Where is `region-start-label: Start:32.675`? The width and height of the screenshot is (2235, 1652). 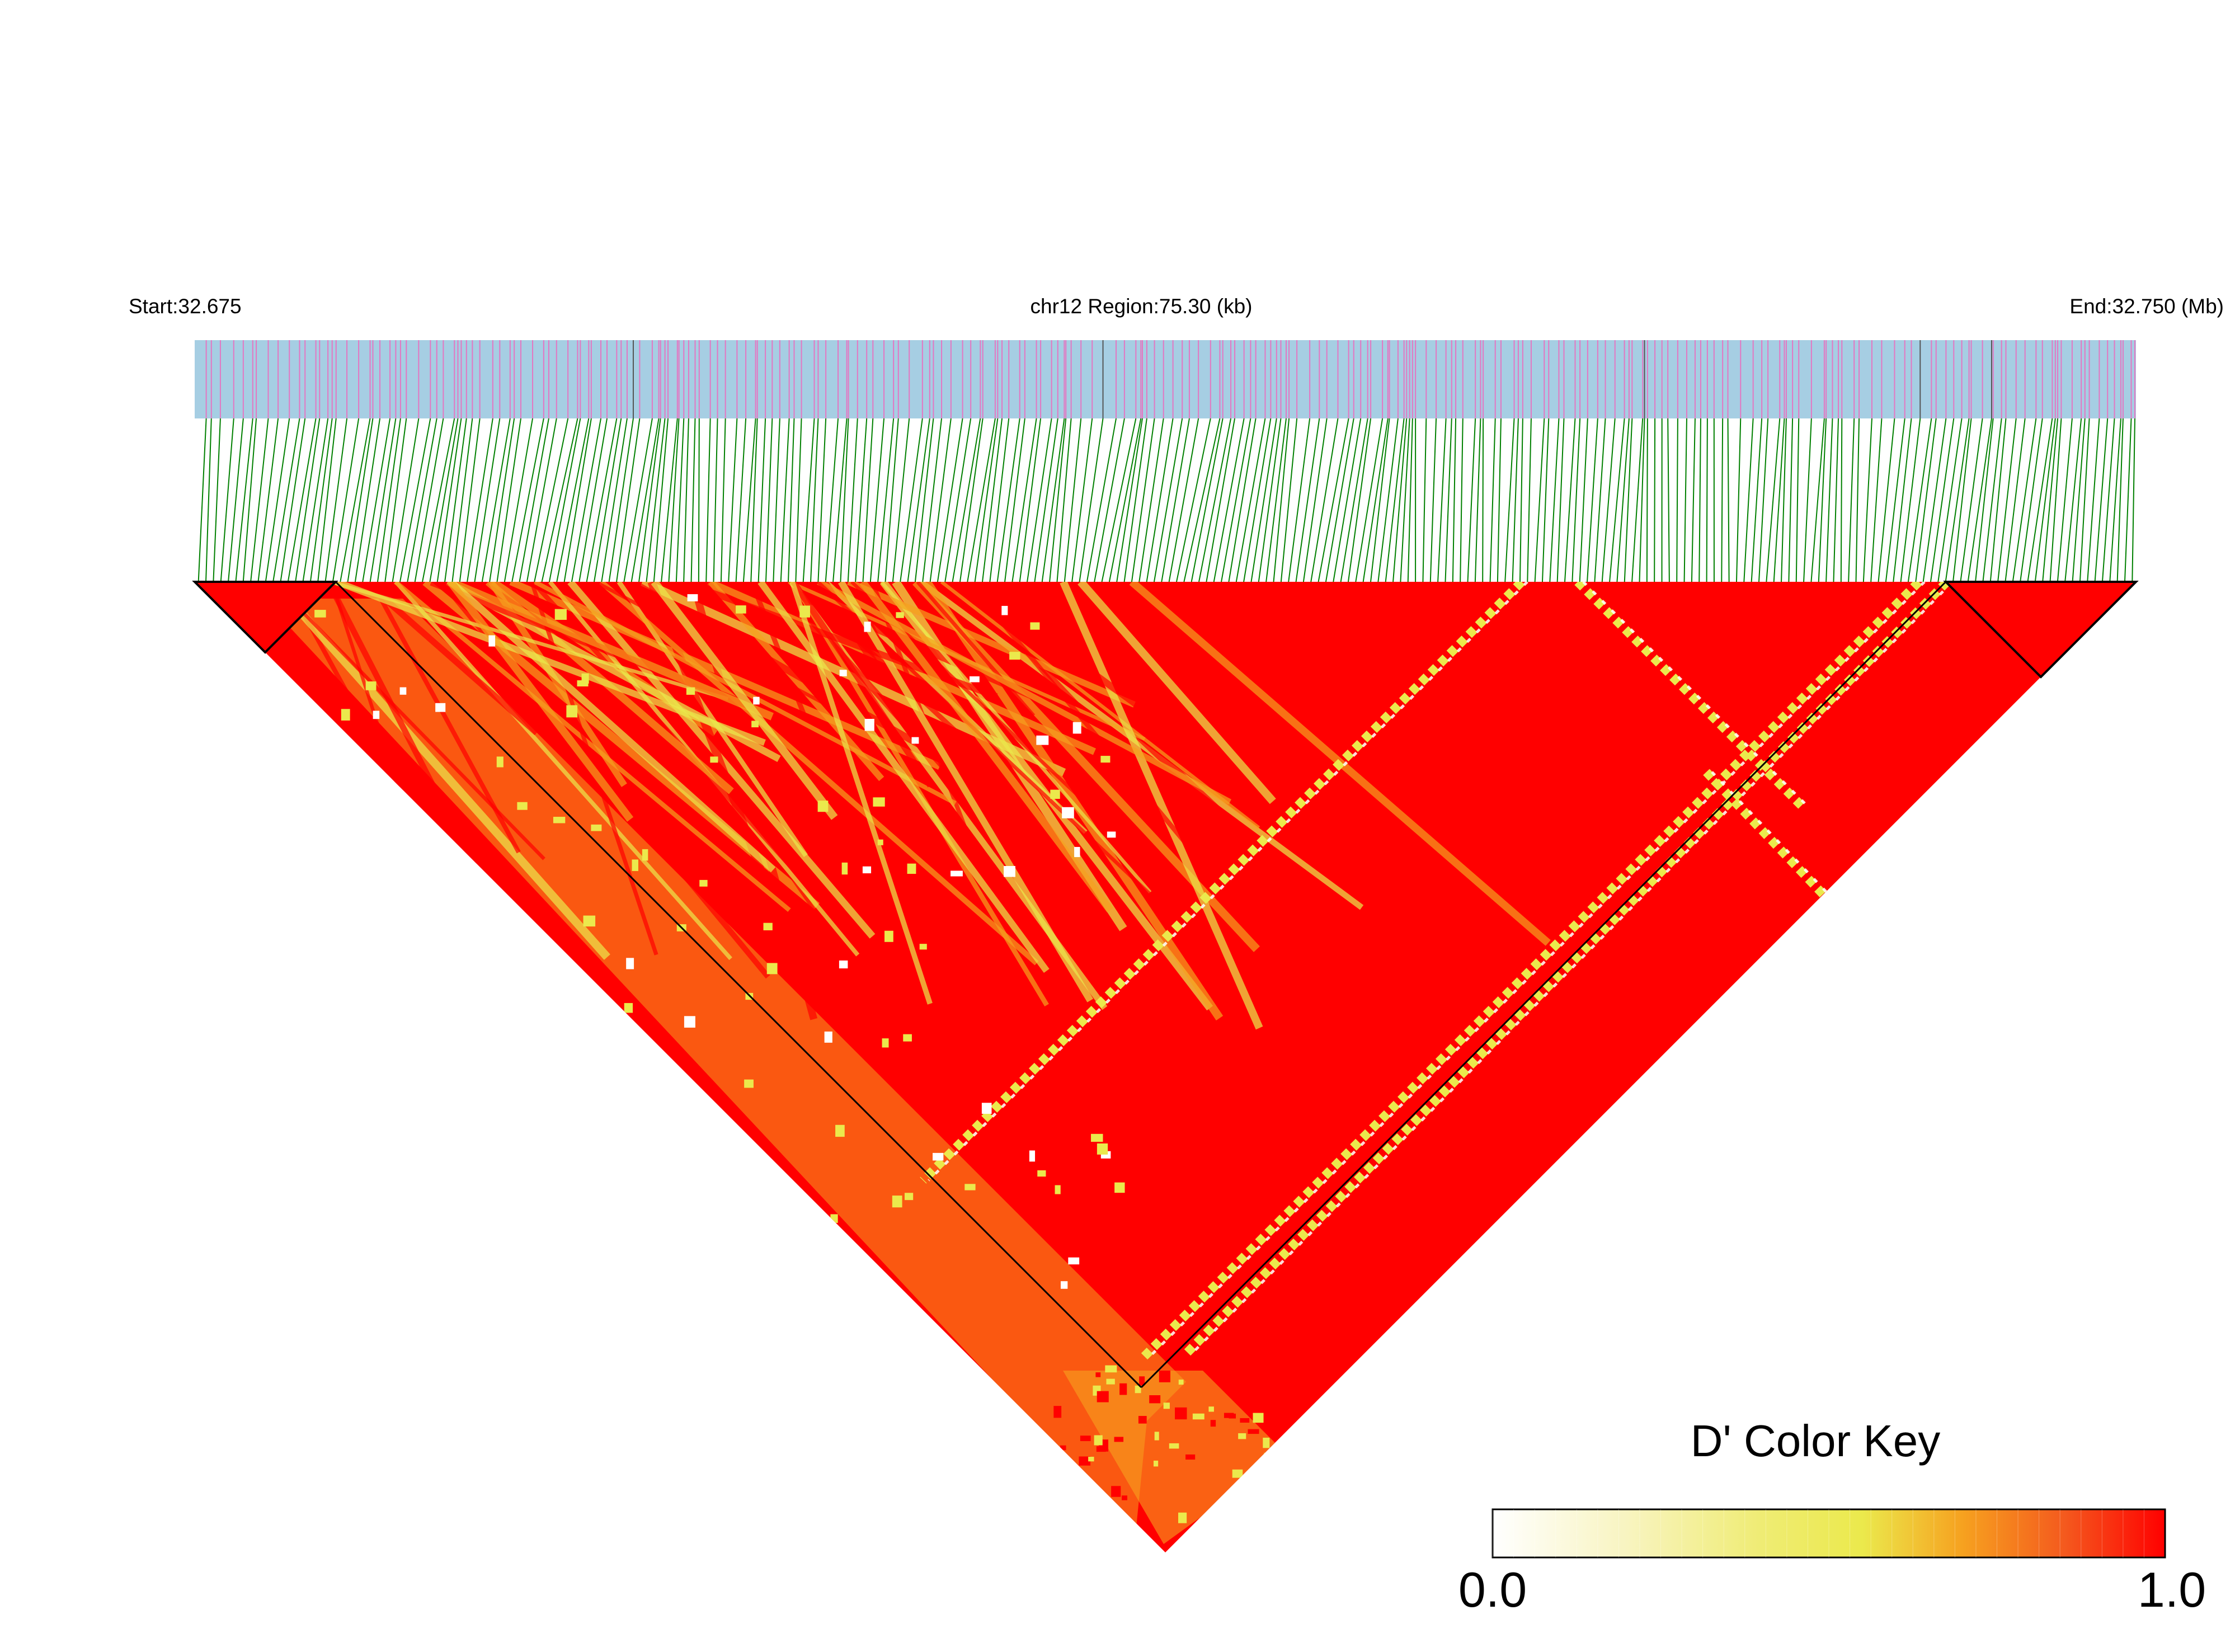
region-start-label: Start:32.675 is located at coordinates (185, 306).